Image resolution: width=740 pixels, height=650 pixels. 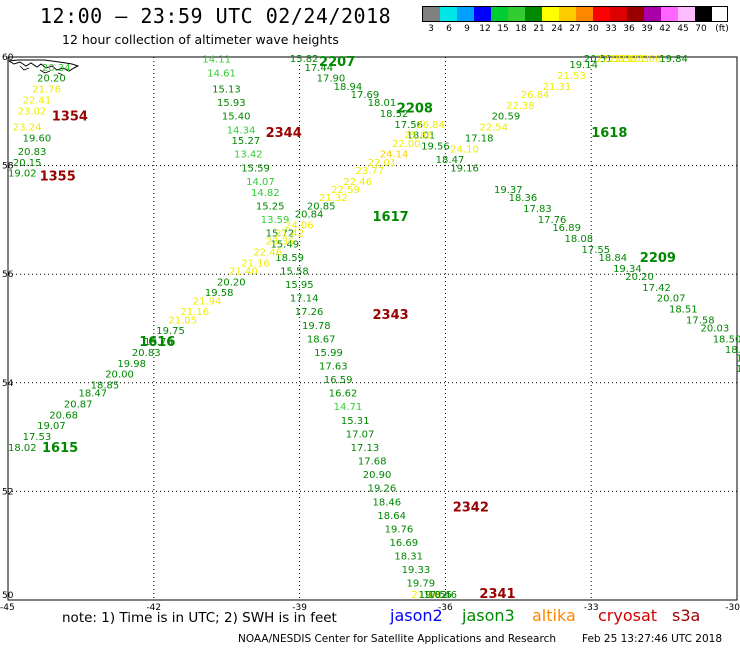 I want to click on wave-height-value: 18, so click(x=738, y=369).